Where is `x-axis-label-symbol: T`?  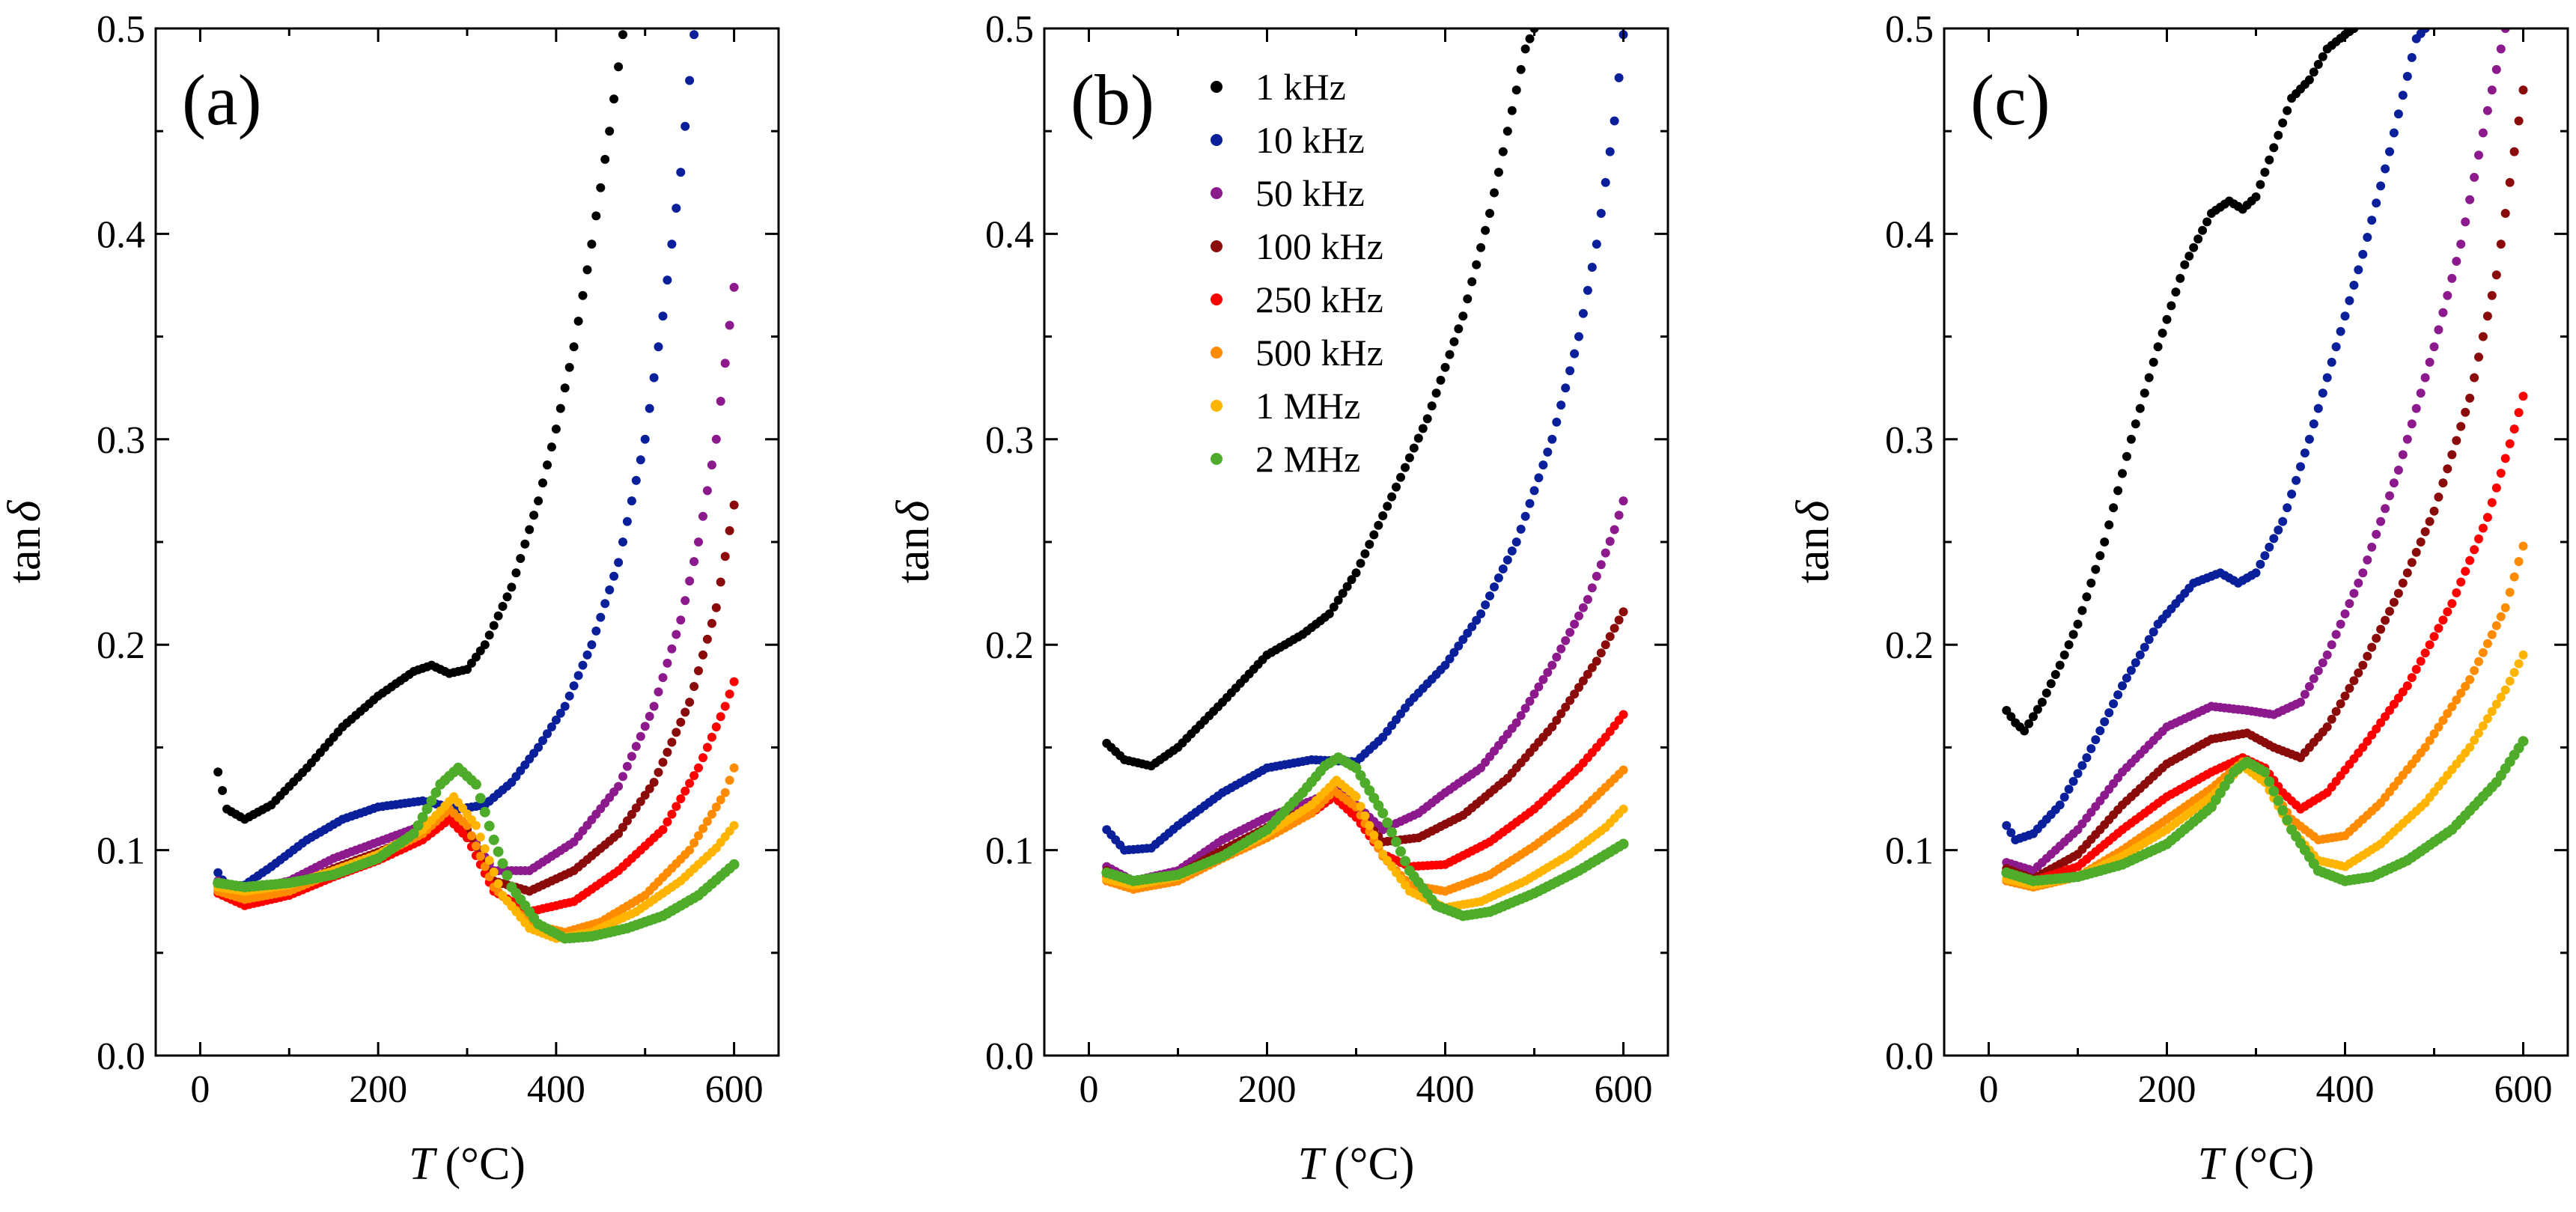 x-axis-label-symbol: T is located at coordinates (1312, 1164).